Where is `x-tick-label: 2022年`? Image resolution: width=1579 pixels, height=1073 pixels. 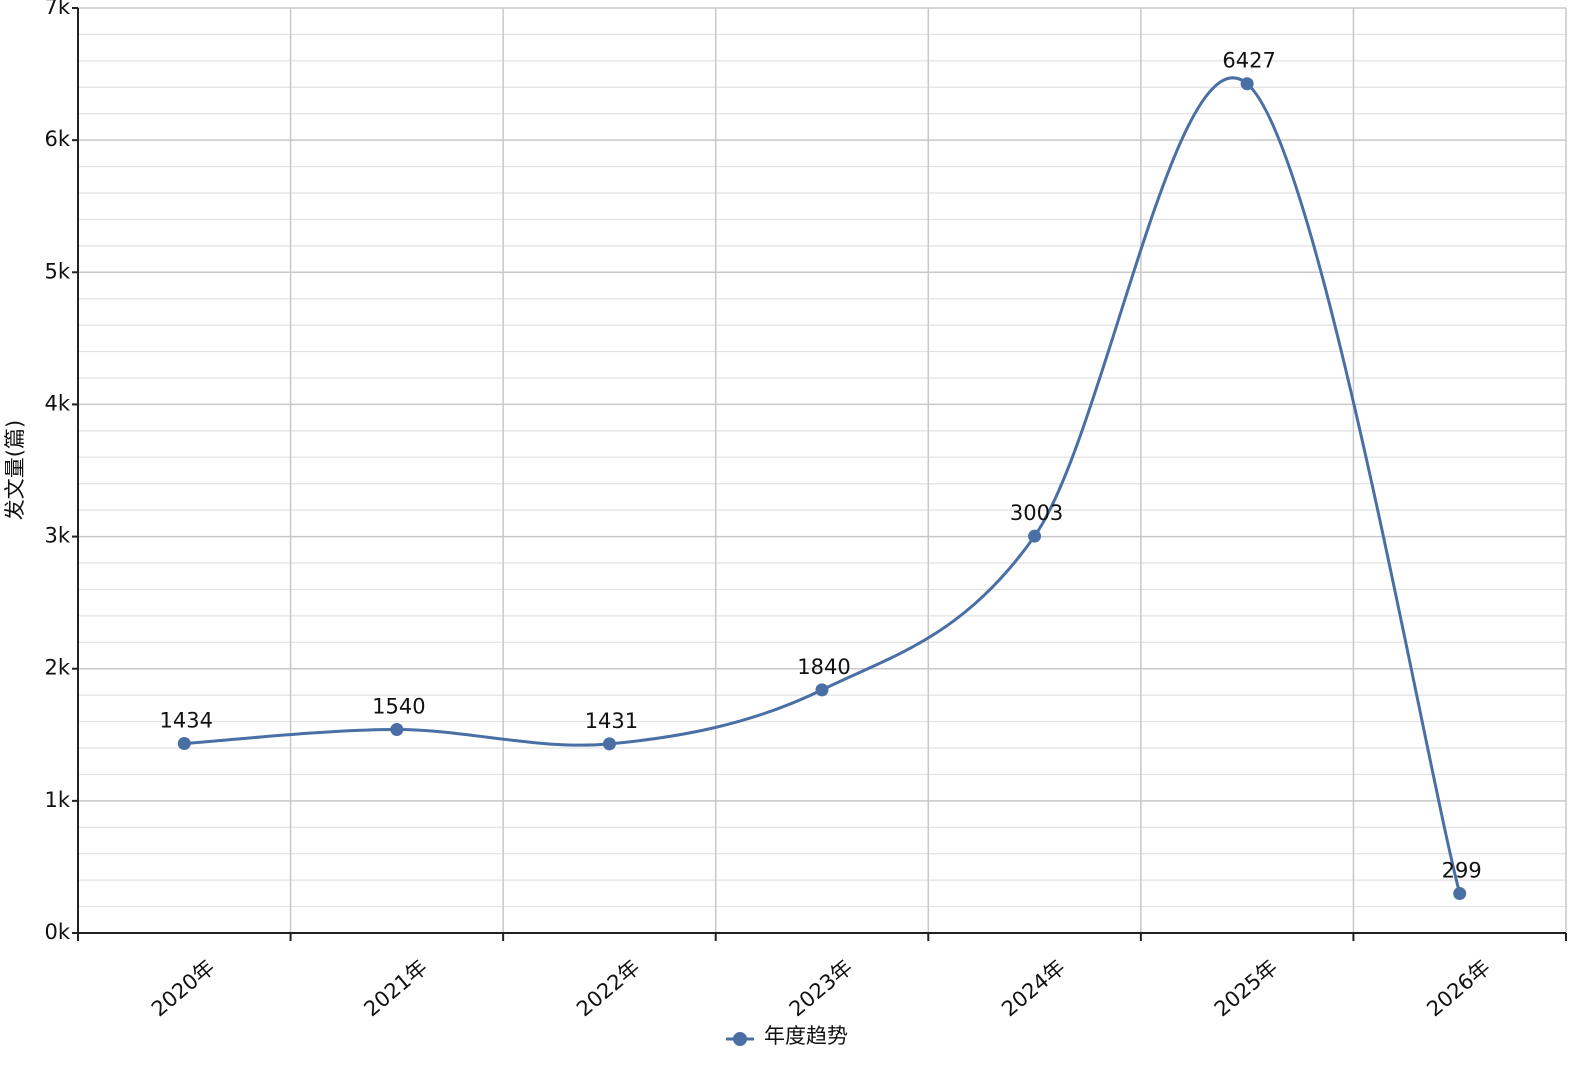 x-tick-label: 2022年 is located at coordinates (608, 988).